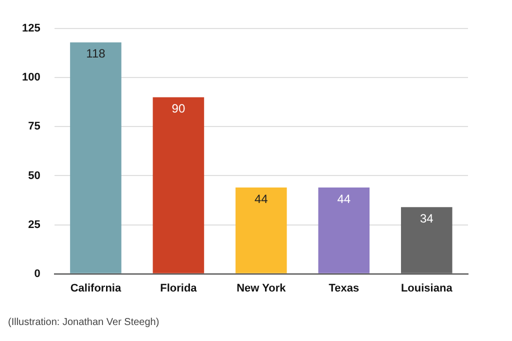 The height and width of the screenshot is (341, 512). I want to click on x-tick-label: Louisiana, so click(427, 288).